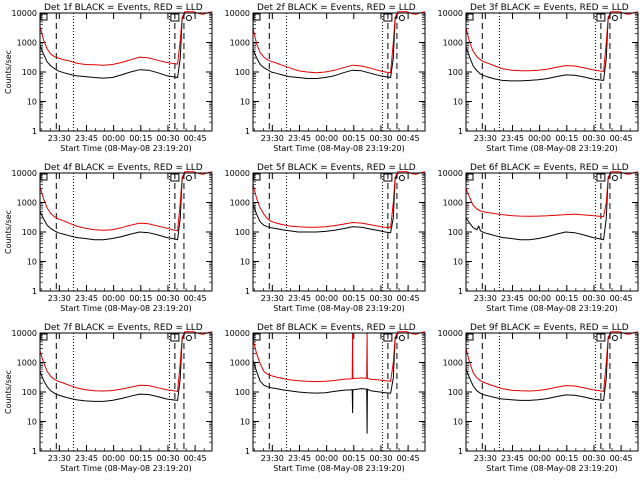 The image size is (640, 480). What do you see at coordinates (123, 8) in the screenshot?
I see `chart-title: Det 1f BLACK = Events, RED = LLD` at bounding box center [123, 8].